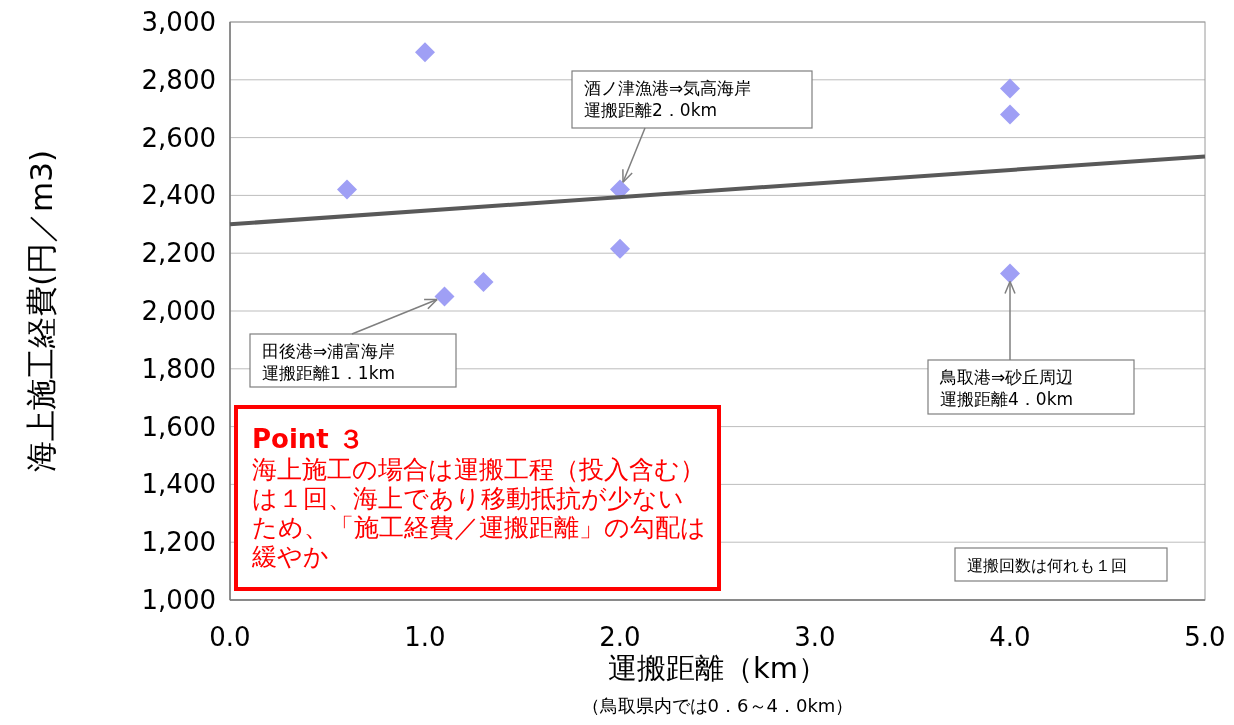 The height and width of the screenshot is (725, 1234). Describe the element at coordinates (178, 195) in the screenshot. I see `y-tick-label: 2,400` at that location.